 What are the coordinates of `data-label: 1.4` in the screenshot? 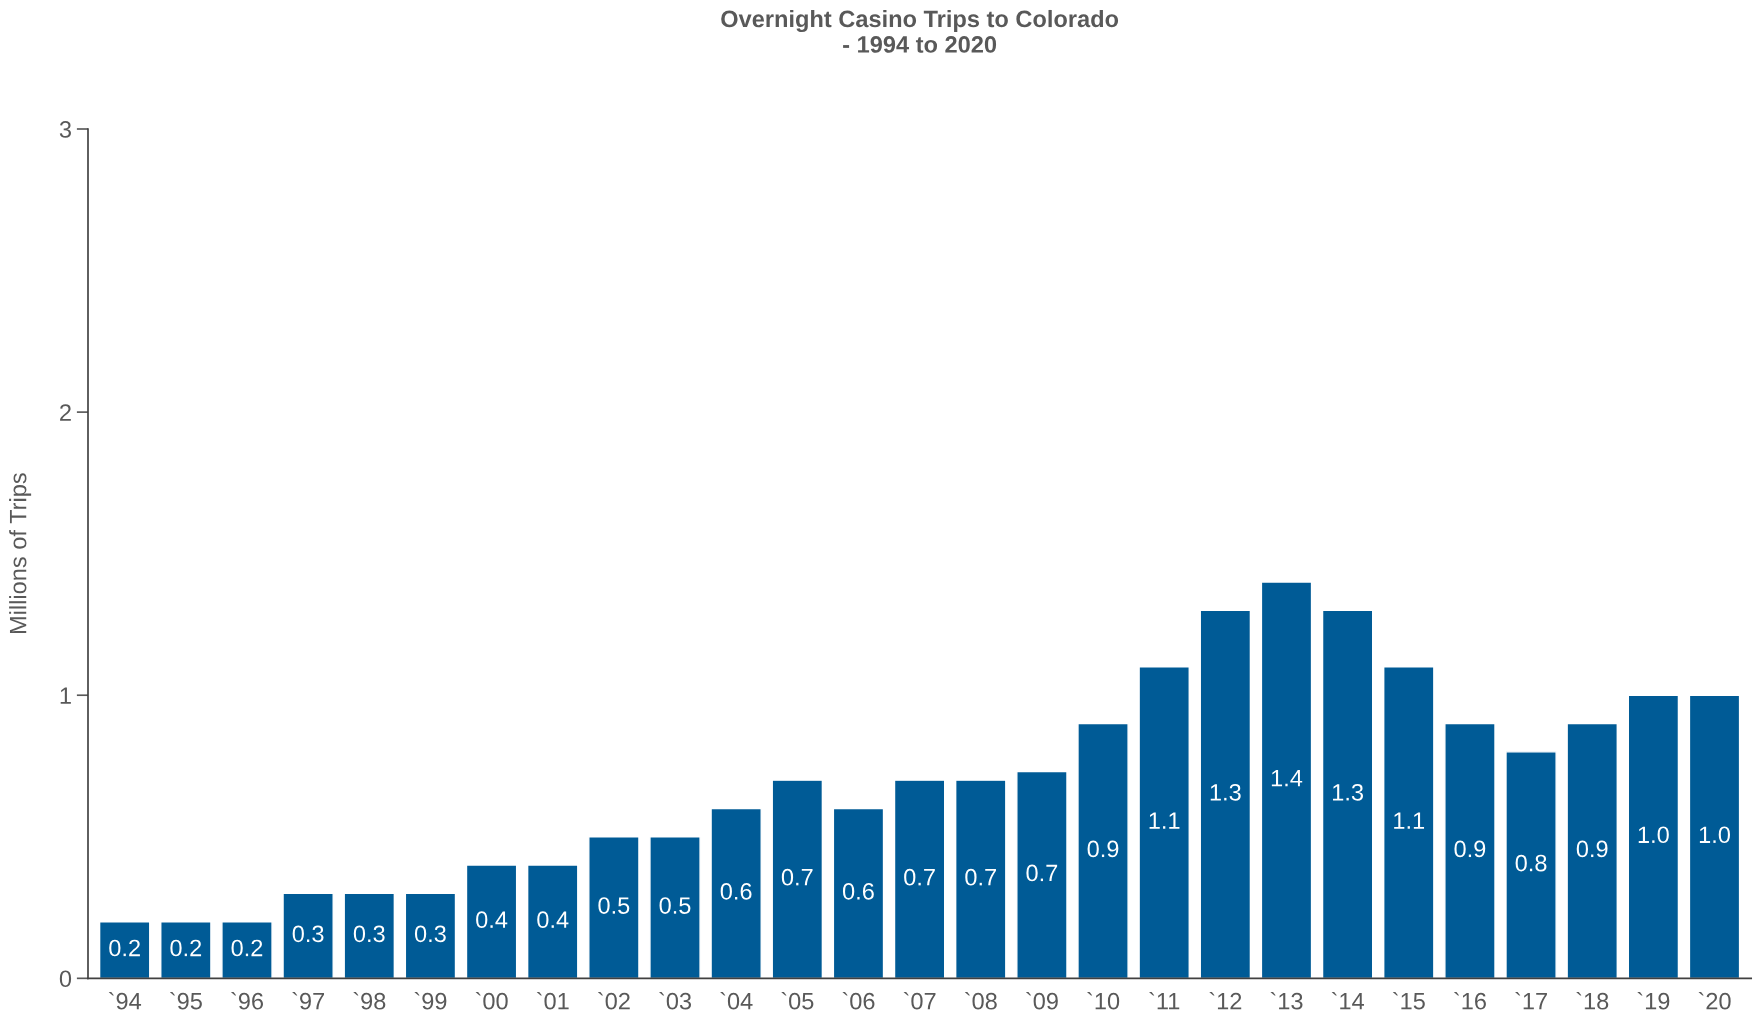 It's located at (1287, 778).